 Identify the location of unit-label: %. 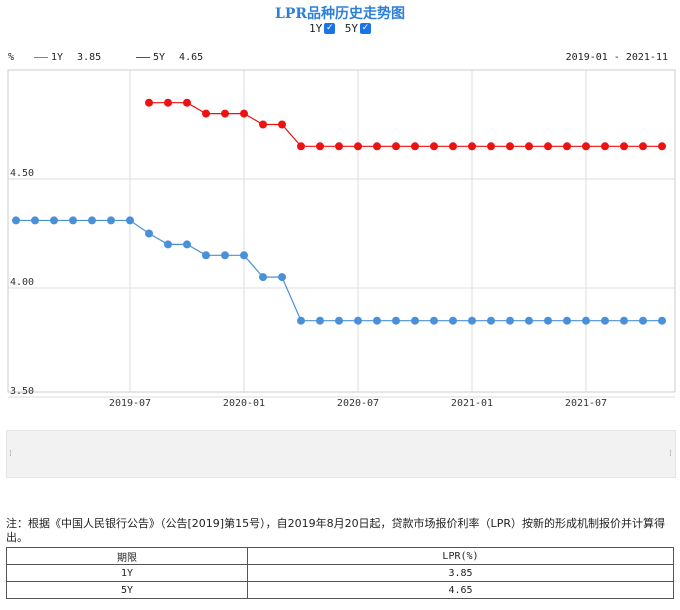
(11, 57).